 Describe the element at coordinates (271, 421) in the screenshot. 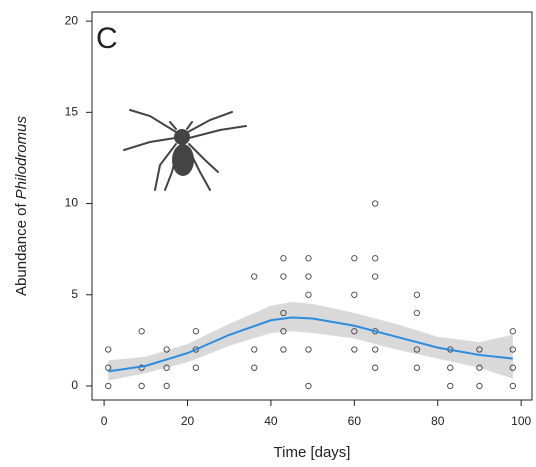

I see `x-tick-label: 40` at that location.